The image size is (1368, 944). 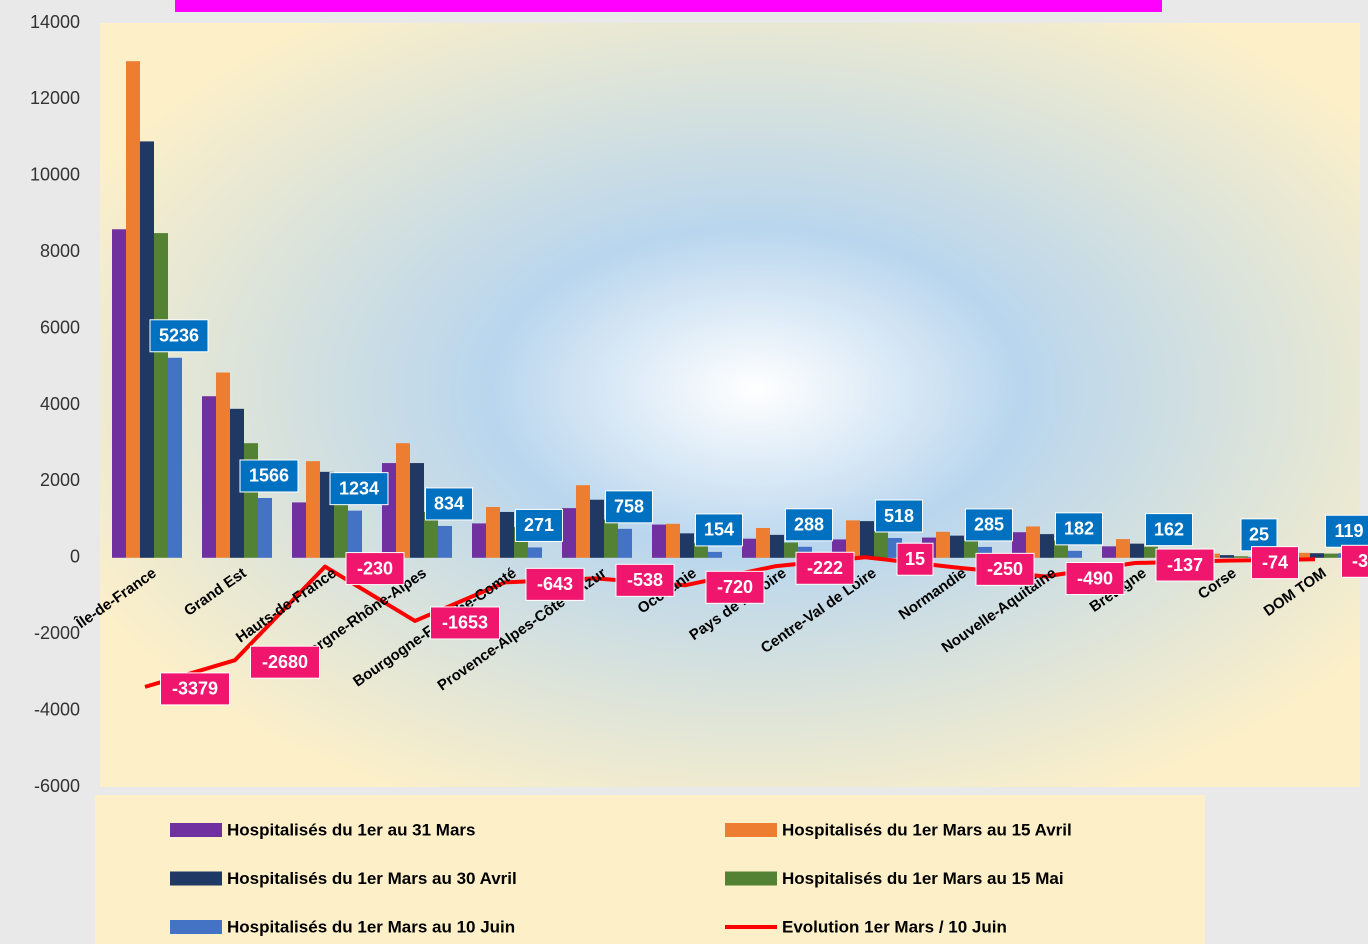 What do you see at coordinates (372, 878) in the screenshot?
I see `legend-label: Hospitalisés du 1er Mars au 30 Avril` at bounding box center [372, 878].